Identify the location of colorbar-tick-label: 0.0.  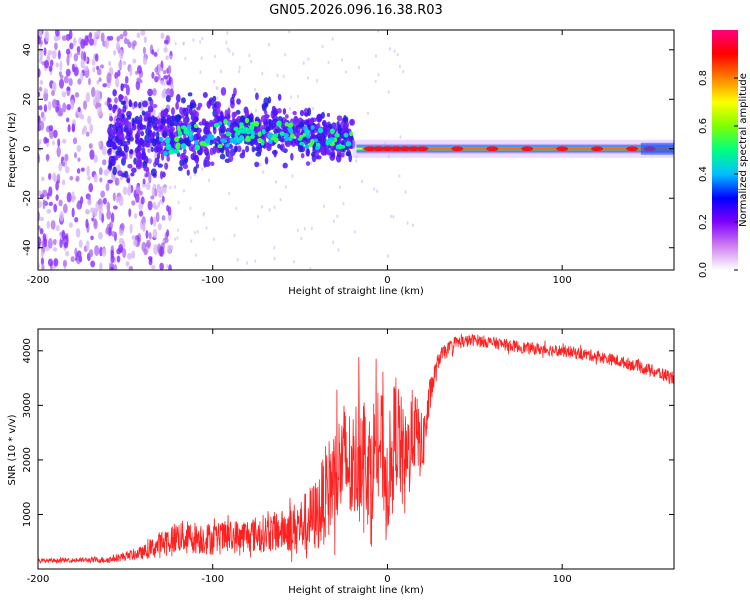
(703, 270).